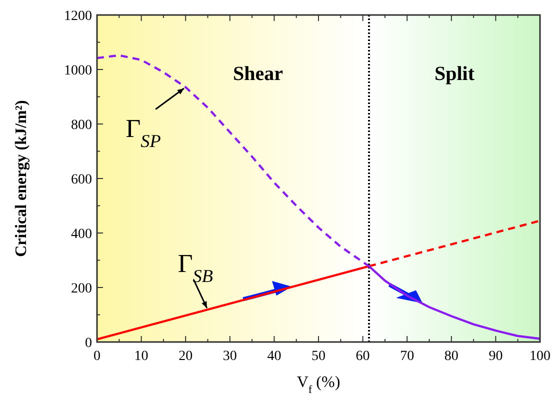 The image size is (552, 407). What do you see at coordinates (185, 356) in the screenshot?
I see `x-tick-label: 20` at bounding box center [185, 356].